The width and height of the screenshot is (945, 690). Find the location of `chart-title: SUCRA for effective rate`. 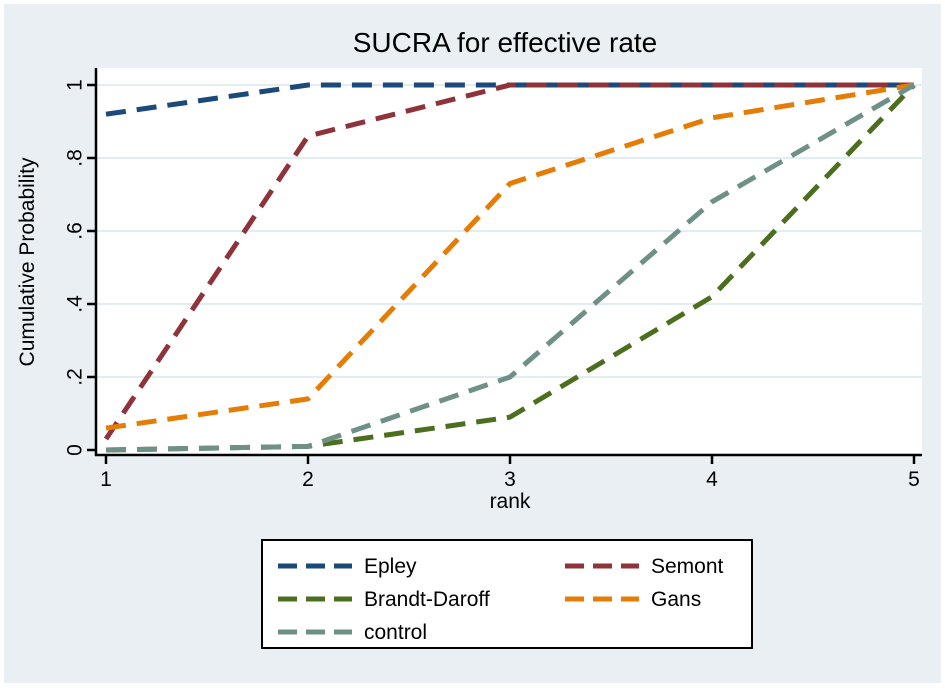

chart-title: SUCRA for effective rate is located at coordinates (505, 42).